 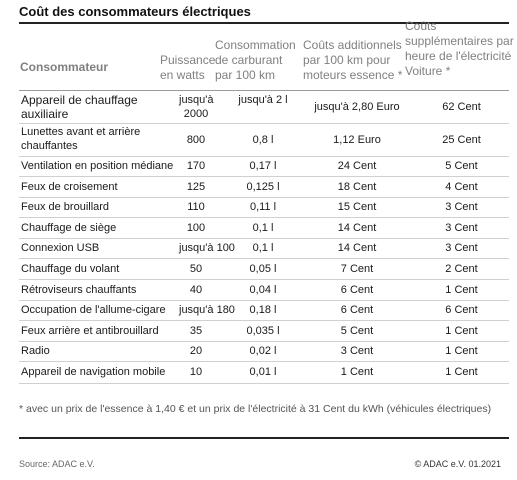 I want to click on cell-cost-petrol: 1 Cent, so click(x=357, y=372).